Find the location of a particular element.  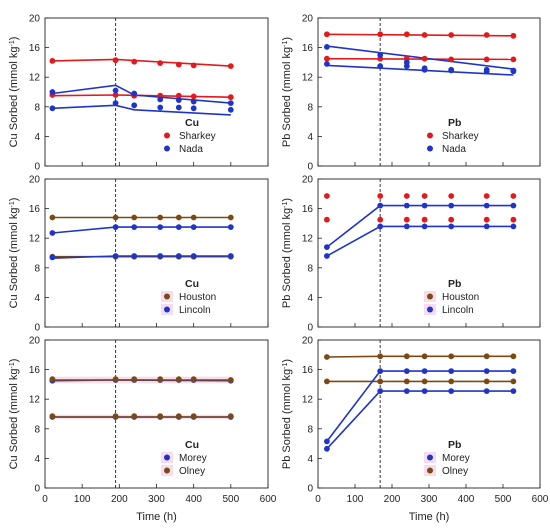

series-line-sharkey is located at coordinates (420, 59).